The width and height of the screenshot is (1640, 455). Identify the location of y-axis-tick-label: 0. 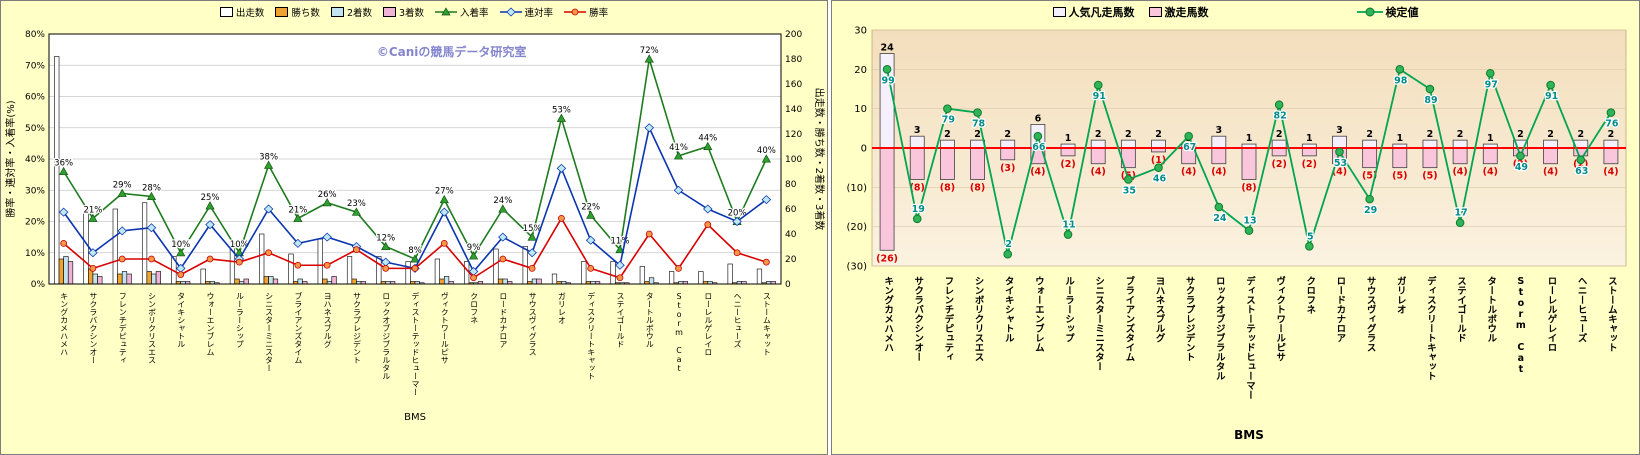
(864, 149).